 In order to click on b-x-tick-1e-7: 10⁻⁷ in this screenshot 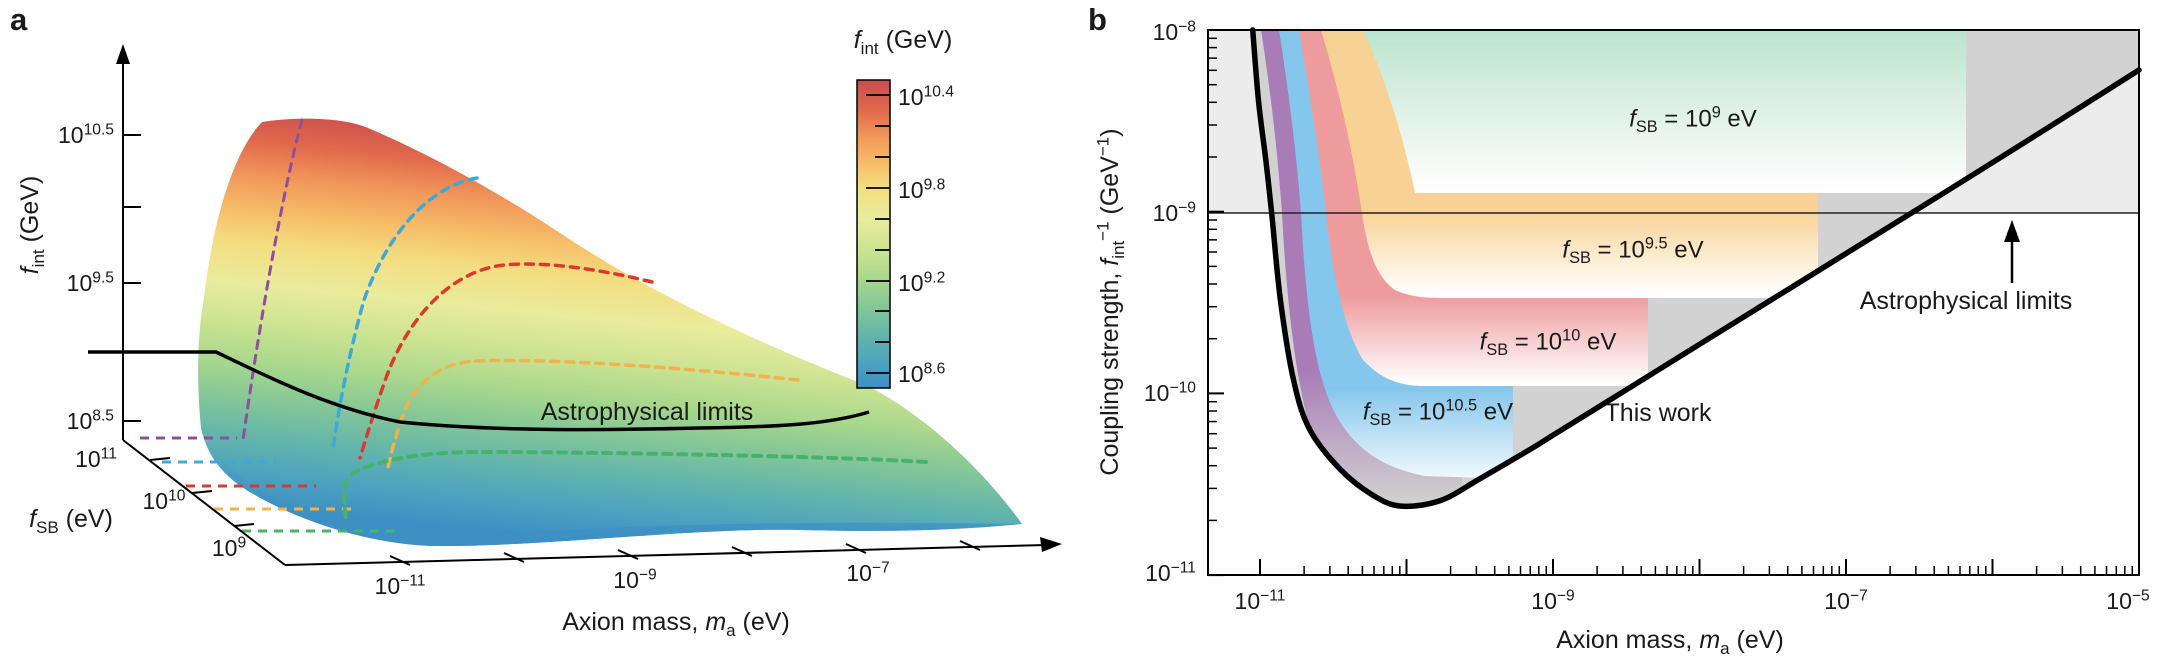, I will do `click(1846, 600)`.